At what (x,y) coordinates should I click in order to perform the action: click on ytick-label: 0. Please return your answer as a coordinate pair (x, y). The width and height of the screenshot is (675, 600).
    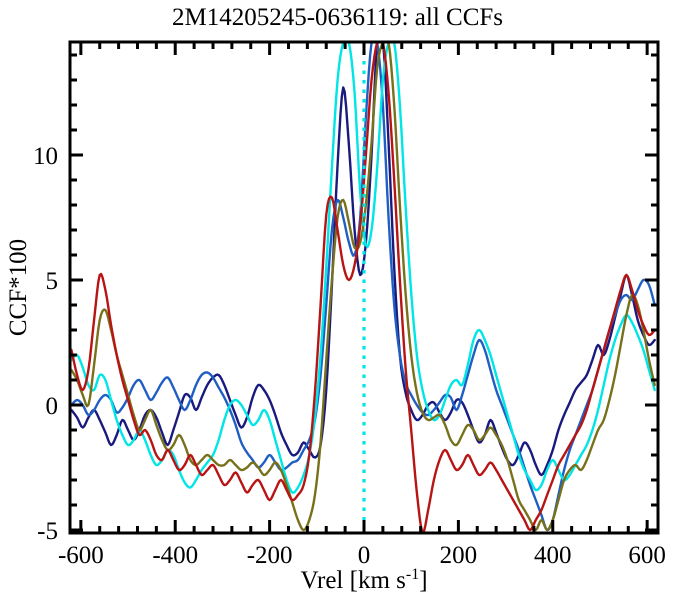
    Looking at the image, I should click on (52, 406).